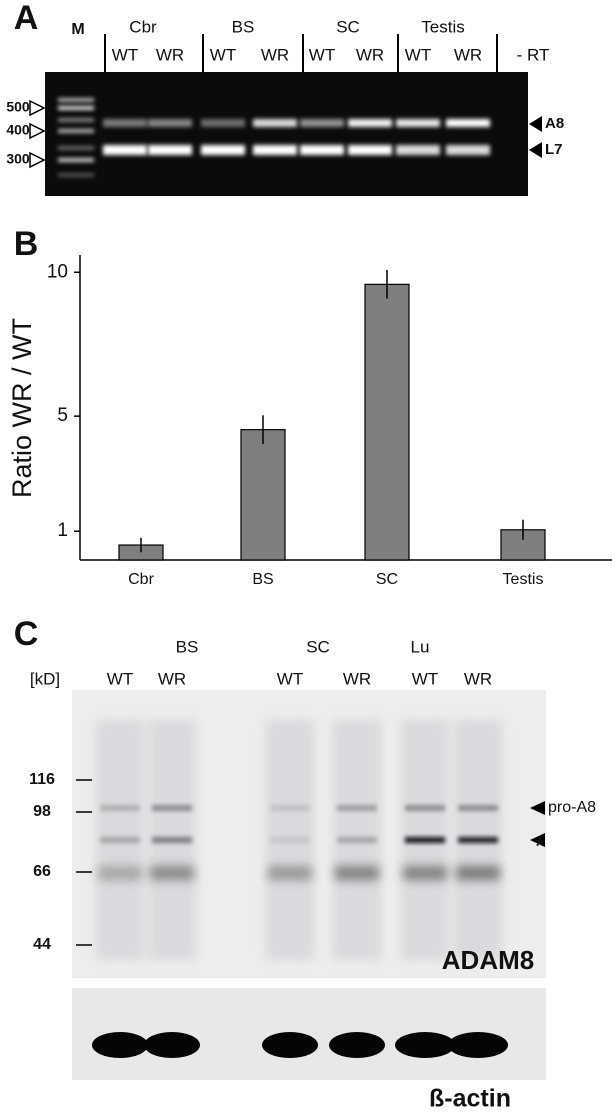 This screenshot has height=1116, width=614. Describe the element at coordinates (62, 415) in the screenshot. I see `y-tick-label: 5` at that location.